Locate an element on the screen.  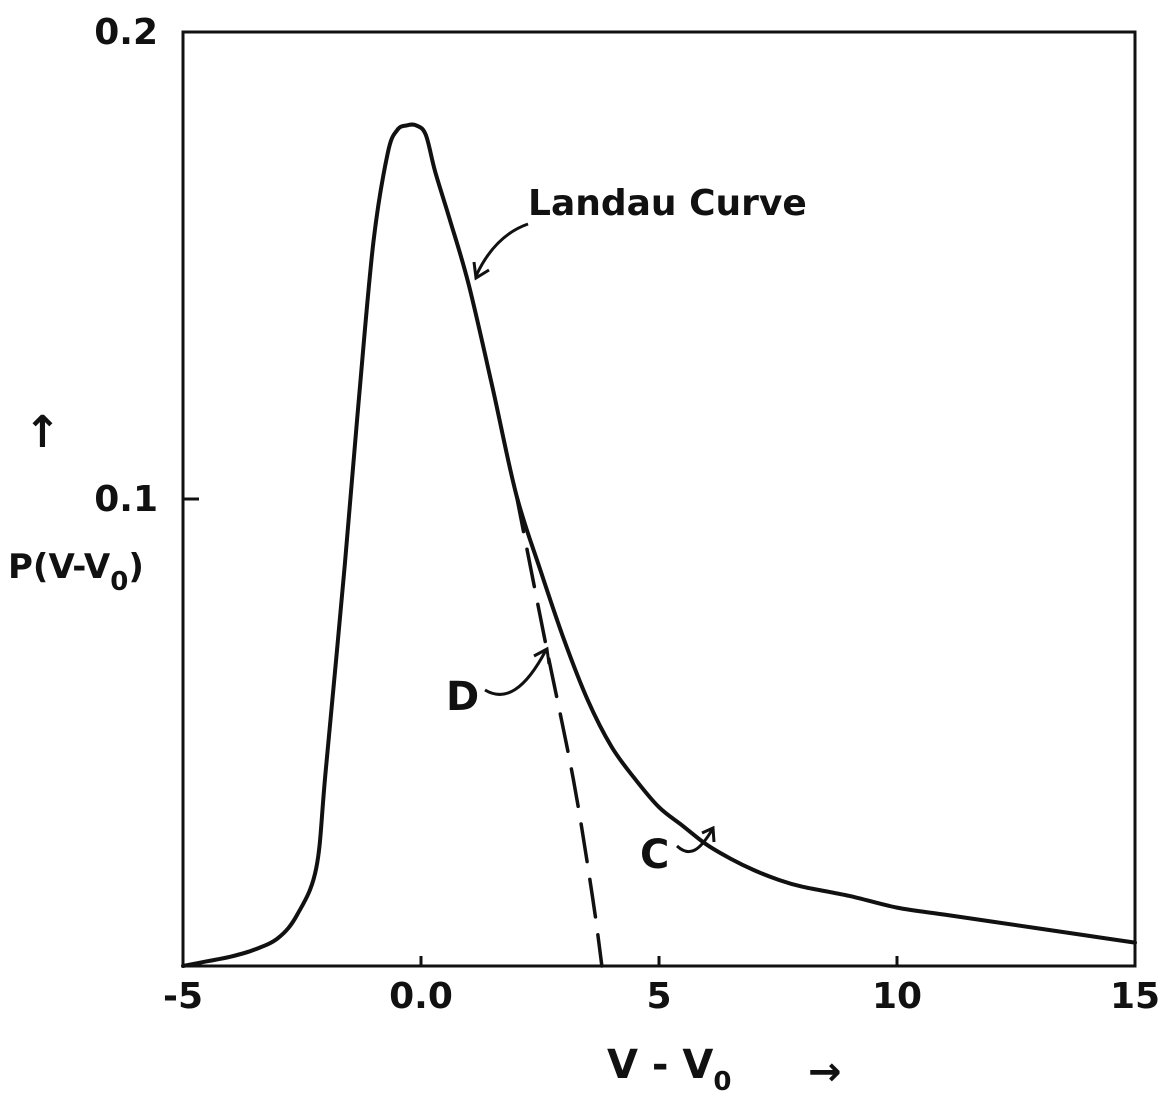
annotation-c-arrow is located at coordinates (694, 841).